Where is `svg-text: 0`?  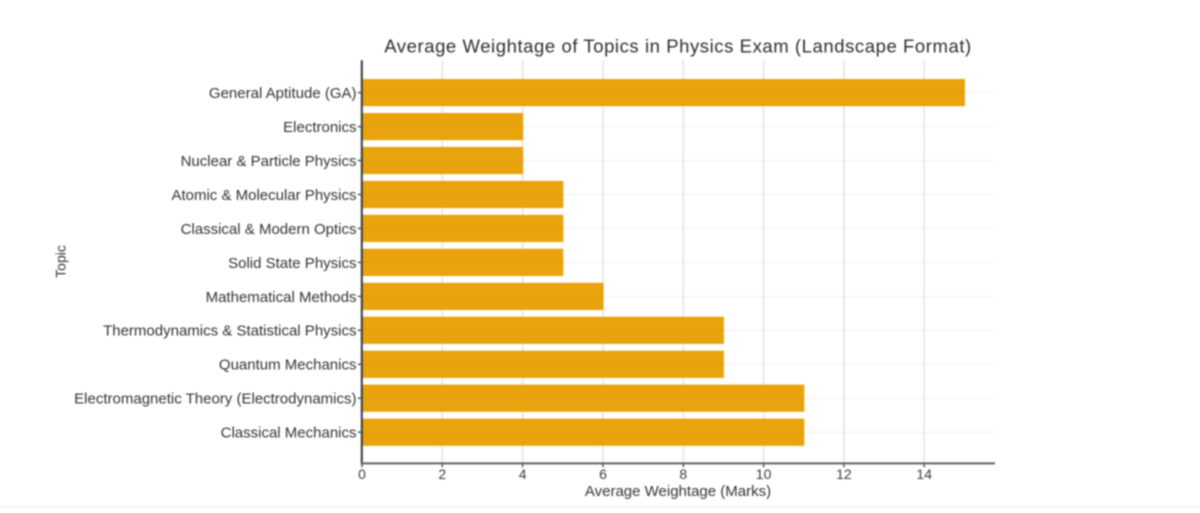
svg-text: 0 is located at coordinates (362, 474).